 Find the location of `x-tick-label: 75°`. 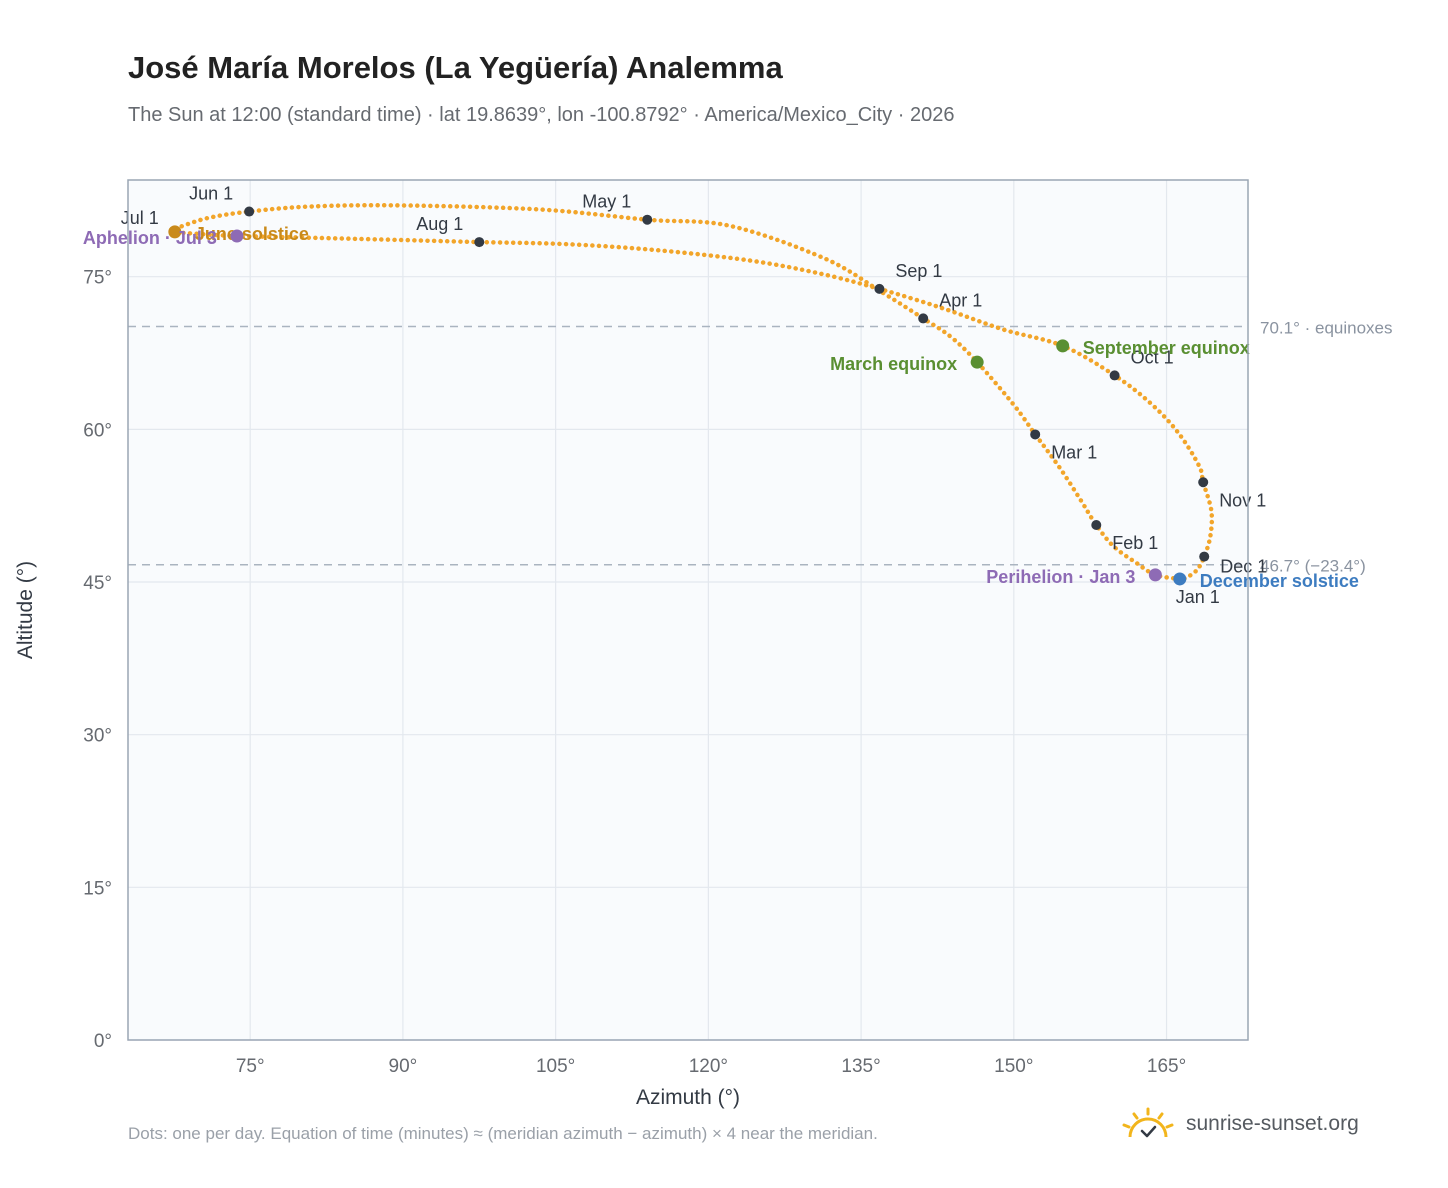

x-tick-label: 75° is located at coordinates (250, 1066).